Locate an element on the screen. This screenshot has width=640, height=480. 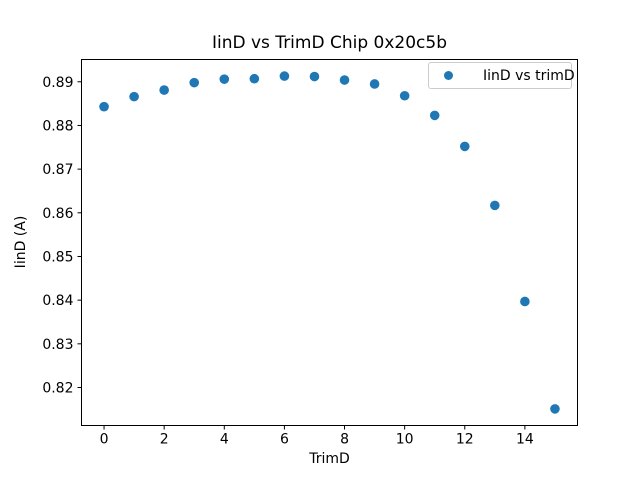
legend-label: IinD vs trimD is located at coordinates (529, 75).